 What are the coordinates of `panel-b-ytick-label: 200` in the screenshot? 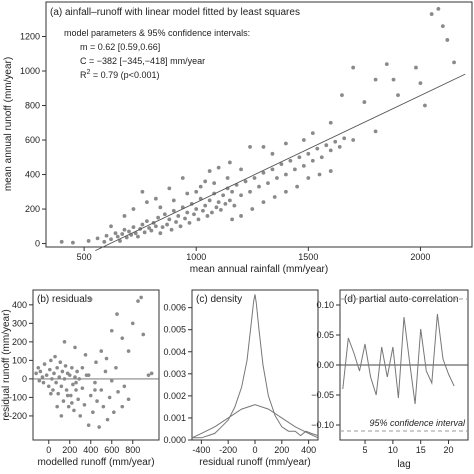 It's located at (19, 342).